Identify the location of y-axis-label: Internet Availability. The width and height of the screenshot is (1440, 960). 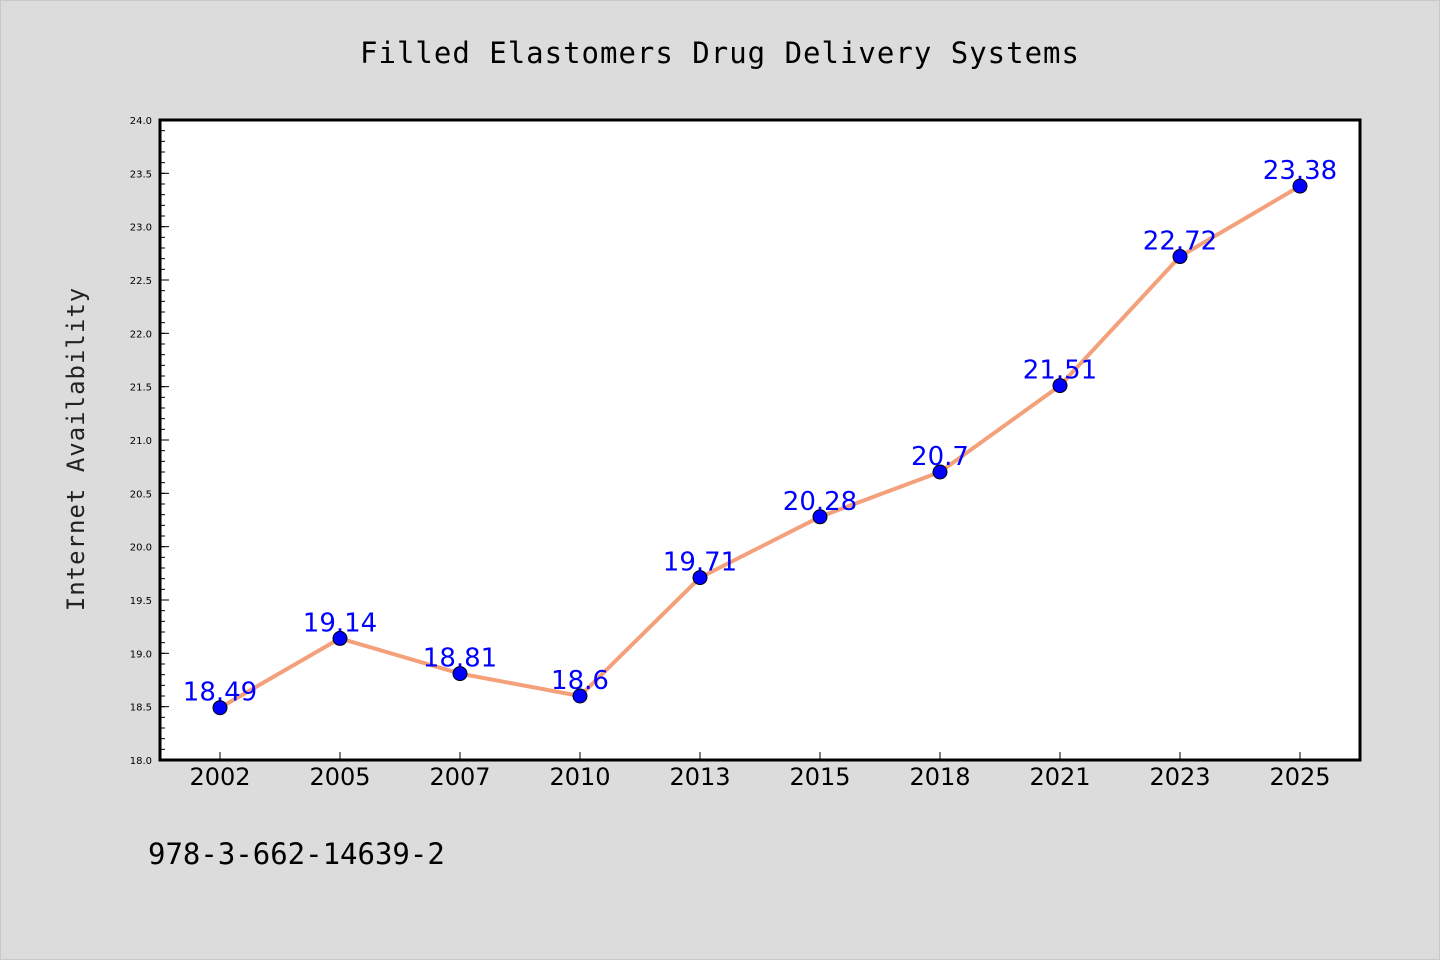
(76, 449).